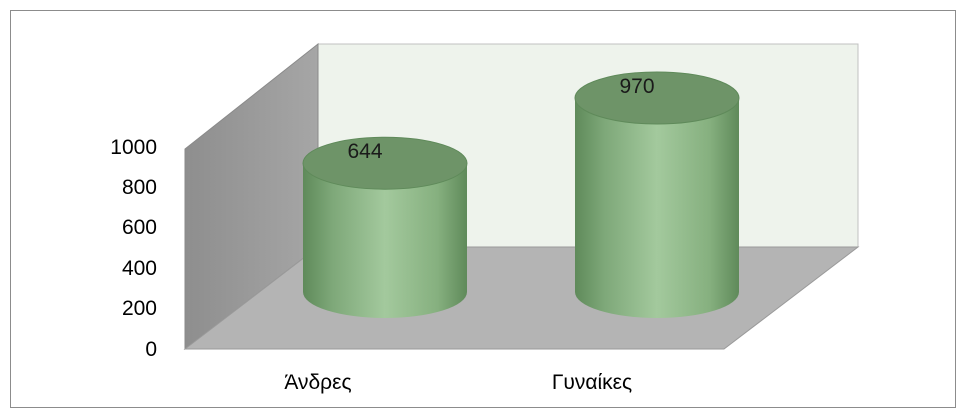 The height and width of the screenshot is (410, 958). I want to click on y-tick-label: 400, so click(139, 268).